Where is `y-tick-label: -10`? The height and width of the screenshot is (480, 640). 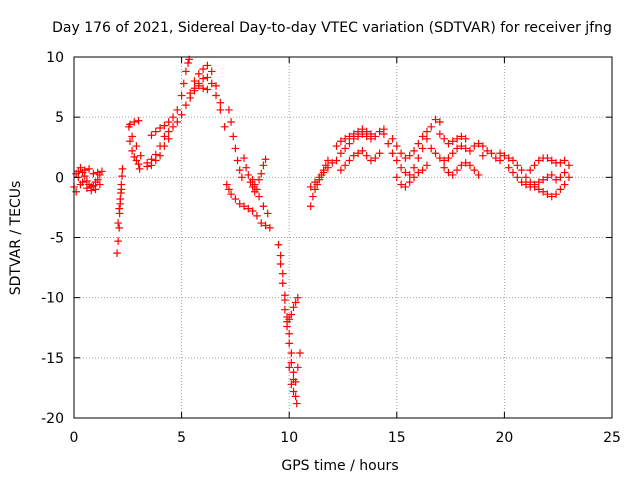 y-tick-label: -10 is located at coordinates (52, 299).